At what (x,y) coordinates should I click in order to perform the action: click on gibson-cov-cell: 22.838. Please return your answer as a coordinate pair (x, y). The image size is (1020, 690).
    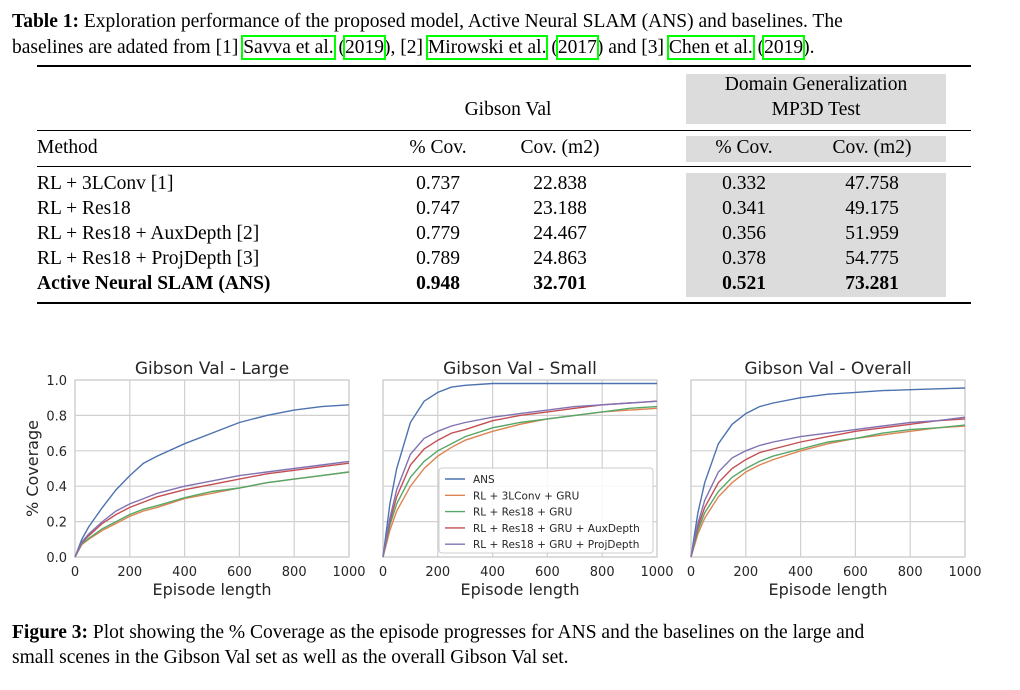
    Looking at the image, I should click on (560, 183).